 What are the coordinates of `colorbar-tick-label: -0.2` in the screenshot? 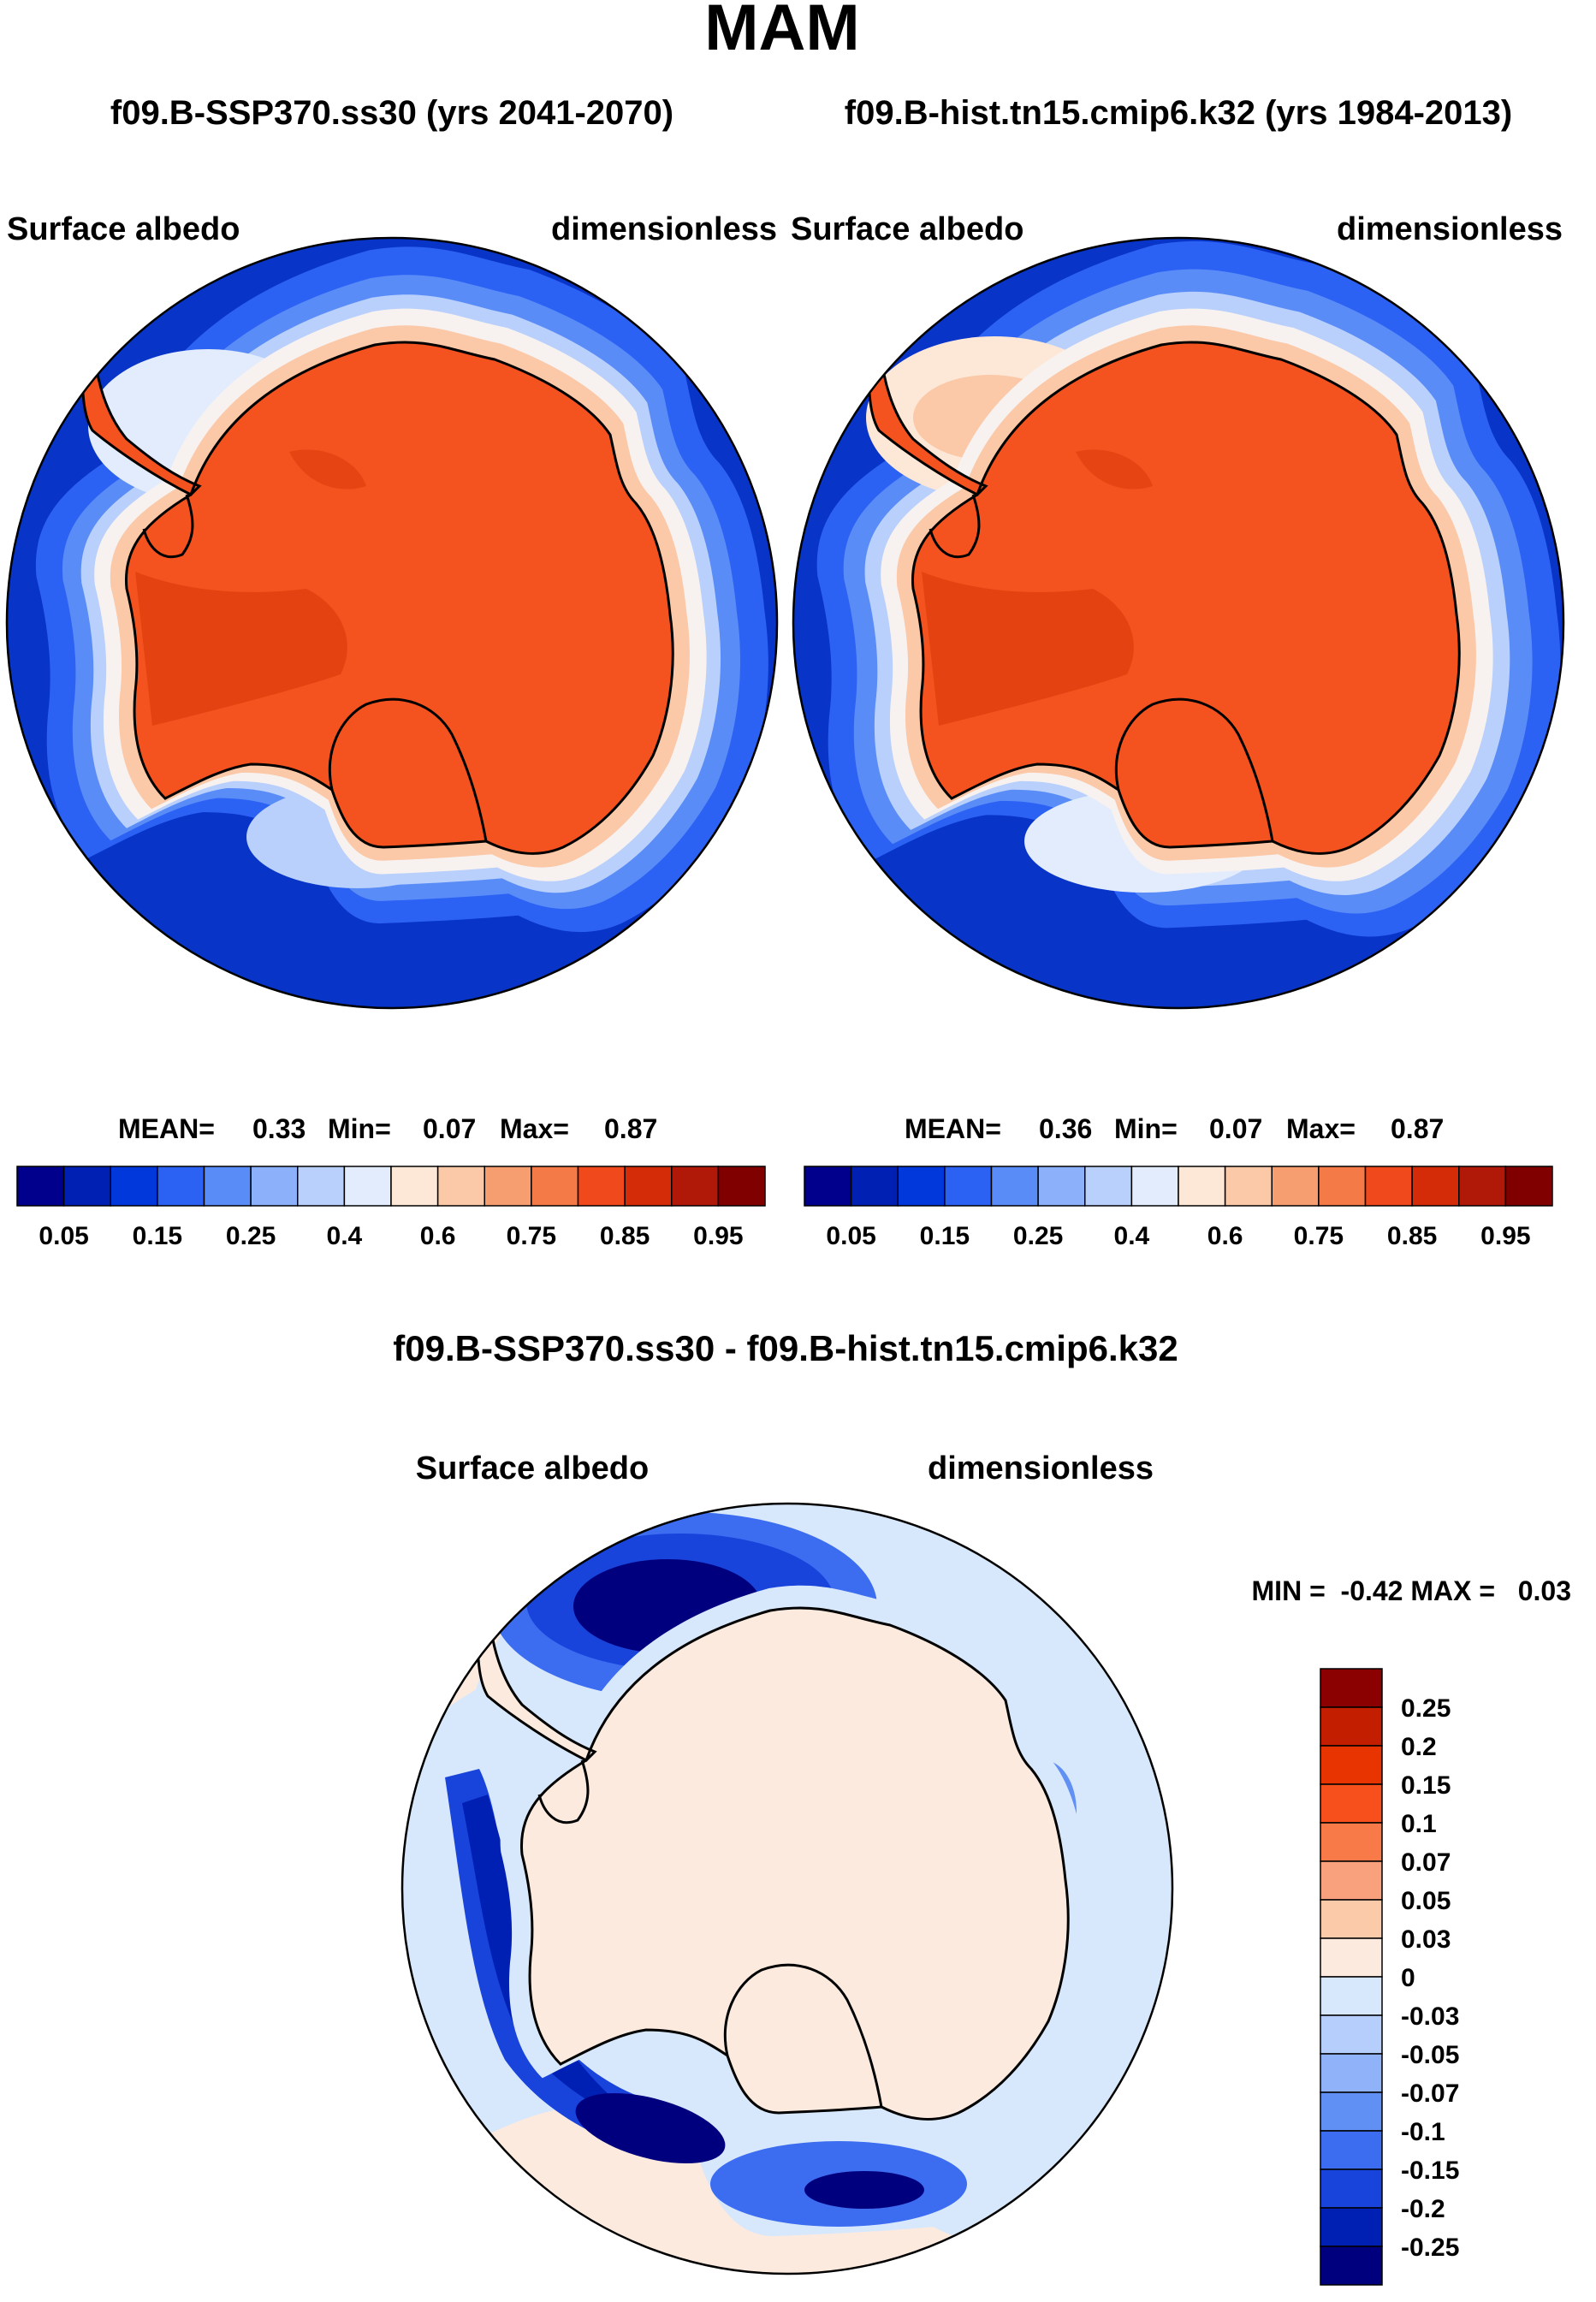 It's located at (1423, 2209).